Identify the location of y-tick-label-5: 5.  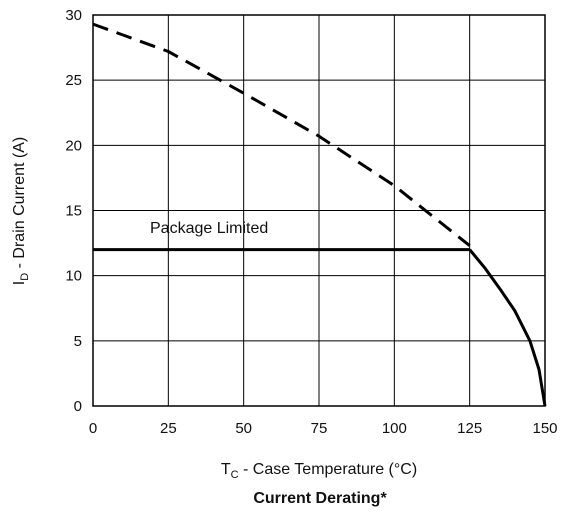
(78, 341).